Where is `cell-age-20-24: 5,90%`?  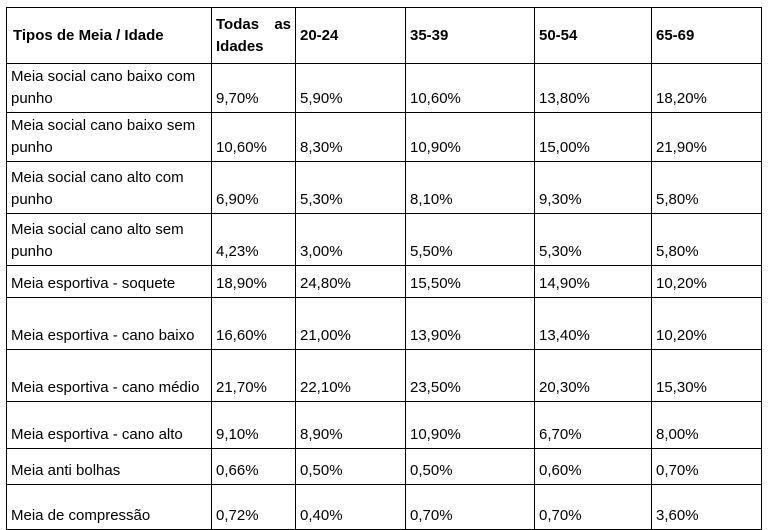
cell-age-20-24: 5,90% is located at coordinates (350, 88).